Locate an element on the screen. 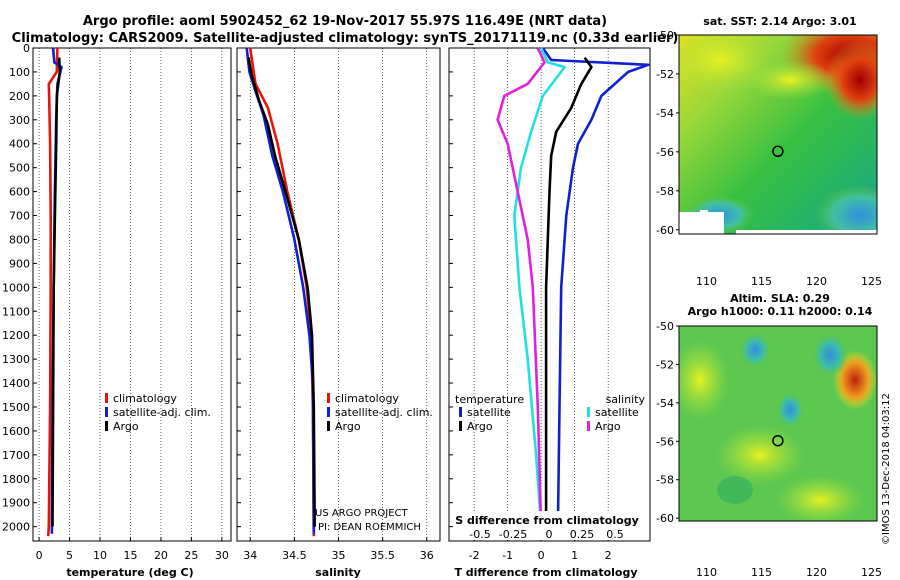 This screenshot has height=580, width=900. legend-swatch-satellite-s is located at coordinates (588, 412).